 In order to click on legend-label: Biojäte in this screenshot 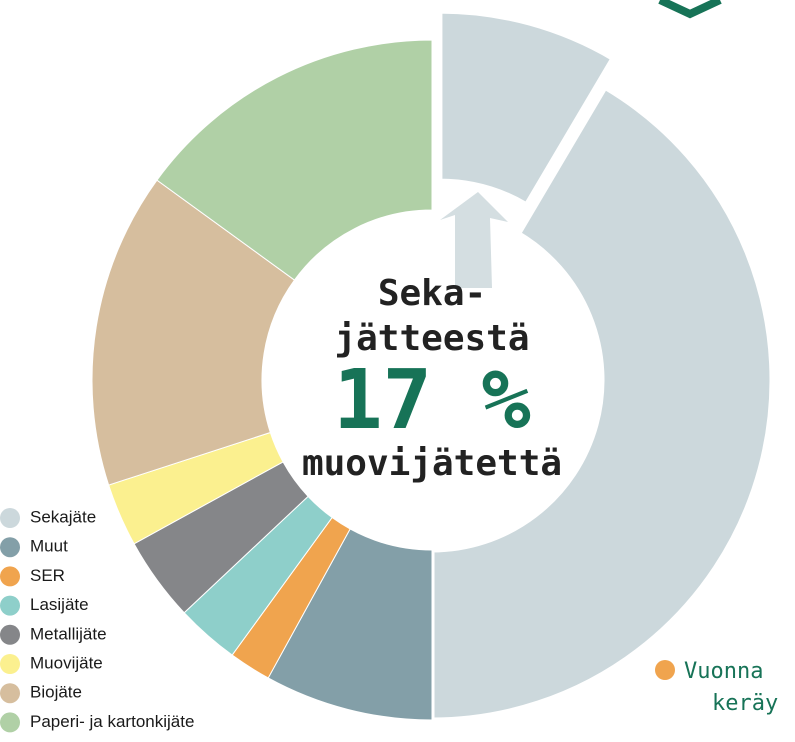, I will do `click(56, 692)`.